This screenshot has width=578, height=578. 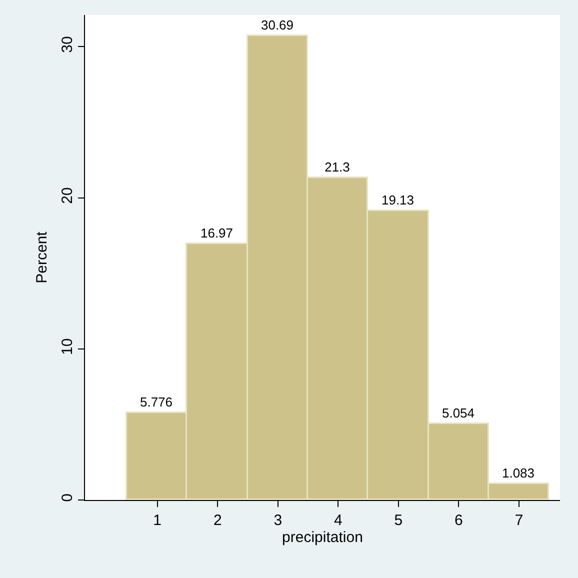 What do you see at coordinates (398, 520) in the screenshot?
I see `x-tick-label: 5` at bounding box center [398, 520].